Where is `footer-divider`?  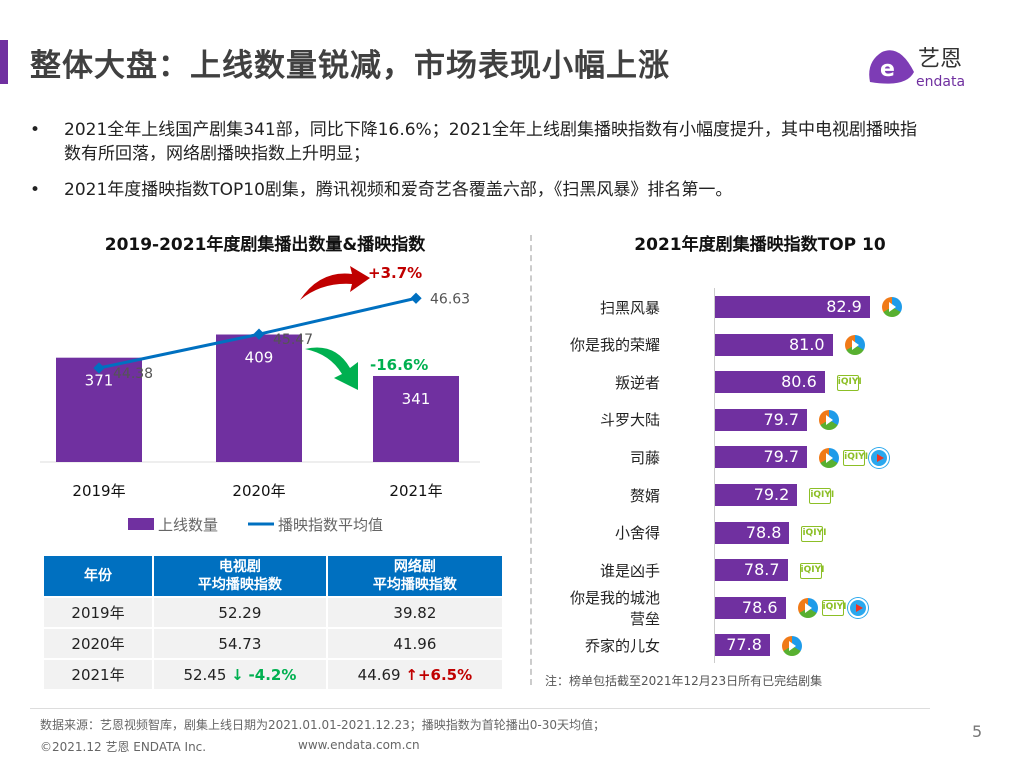
footer-divider is located at coordinates (480, 708).